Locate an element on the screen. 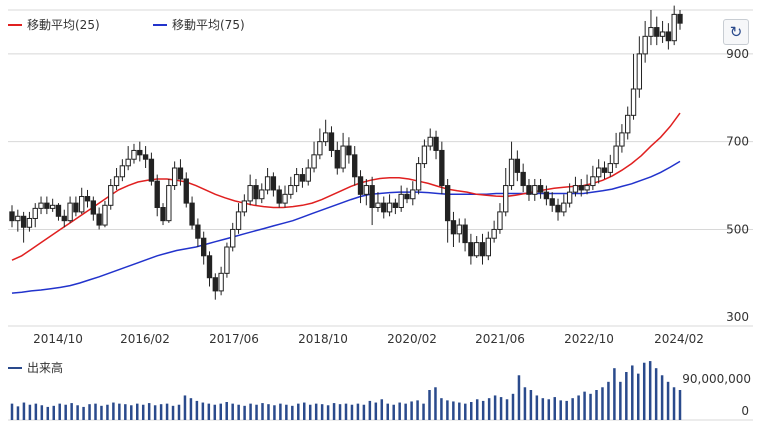 The image size is (761, 431). refresh-button: ↻ is located at coordinates (736, 32).